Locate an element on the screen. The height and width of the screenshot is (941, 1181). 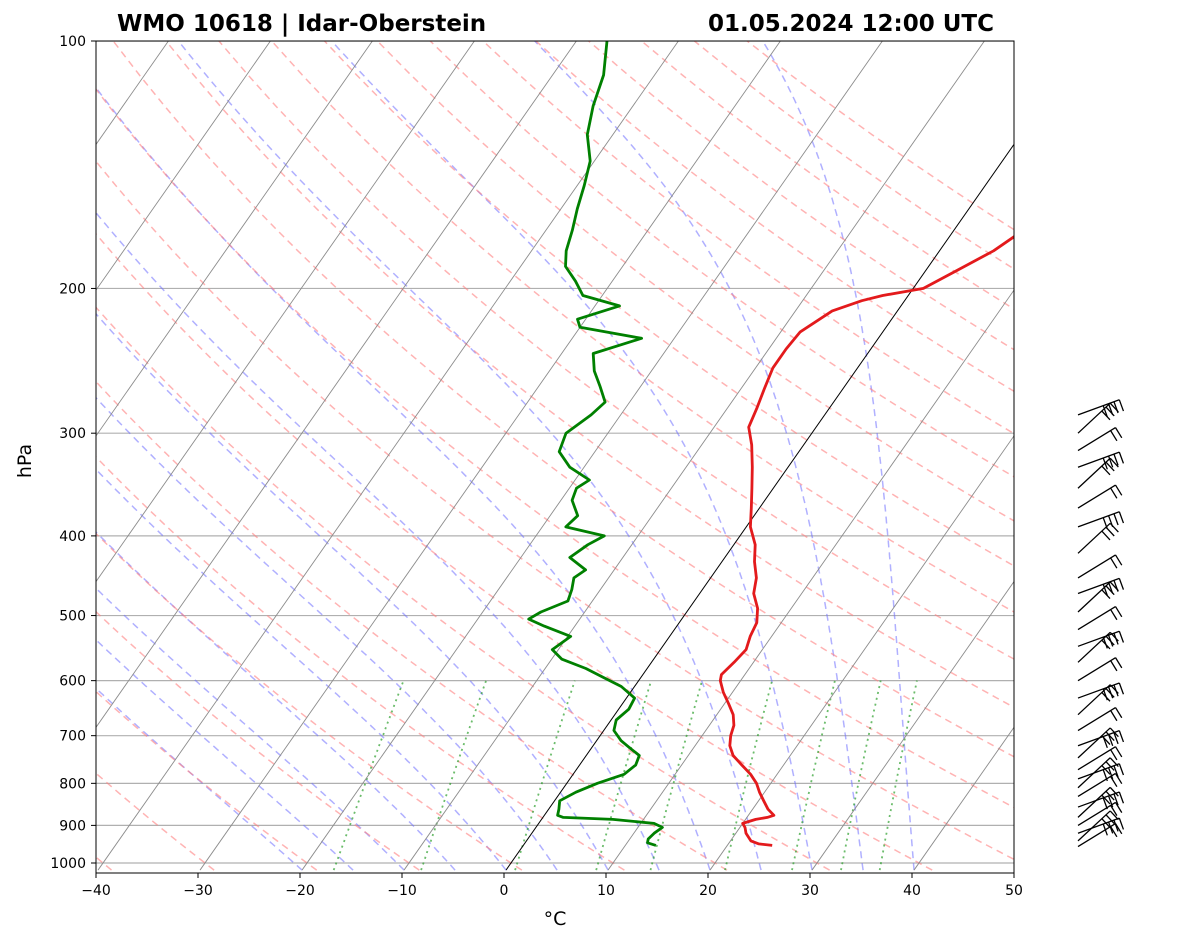
x-tick-label: 40 is located at coordinates (912, 891).